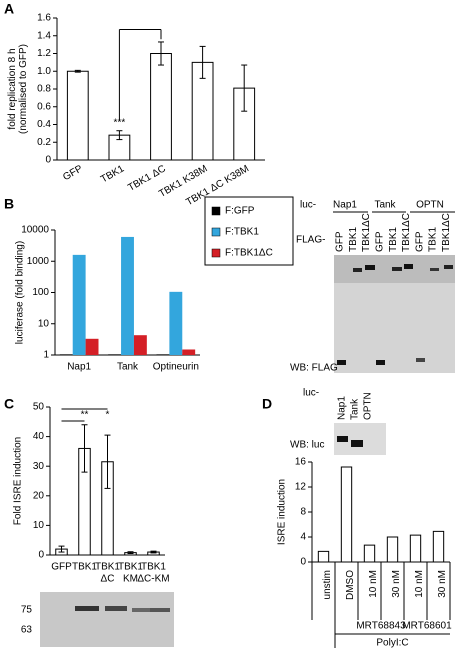  I want to click on x-tick-label: Nap1, so click(79, 367).